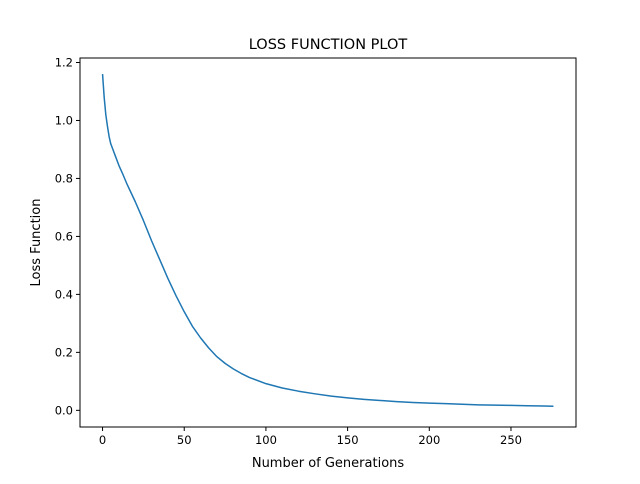 The image size is (640, 484). Describe the element at coordinates (36, 243) in the screenshot. I see `y-axis-label: Loss Function` at that location.